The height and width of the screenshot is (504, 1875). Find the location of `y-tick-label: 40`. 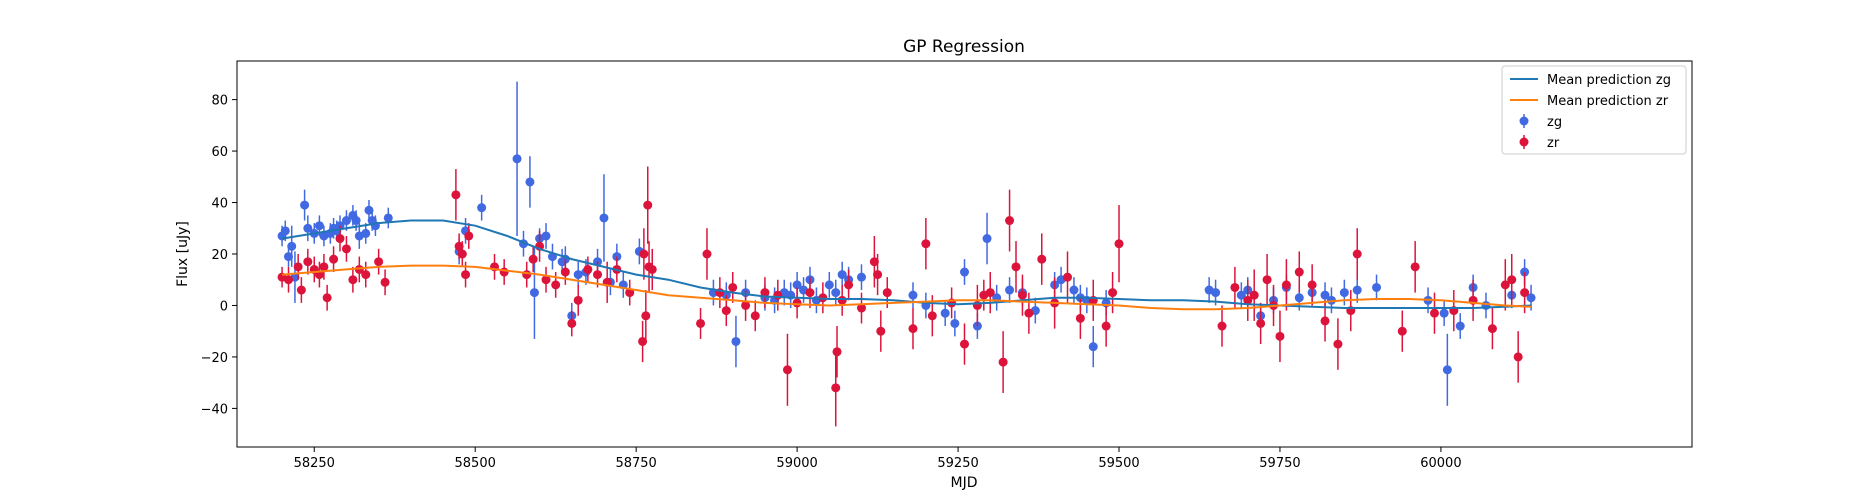

y-tick-label: 40 is located at coordinates (219, 204).